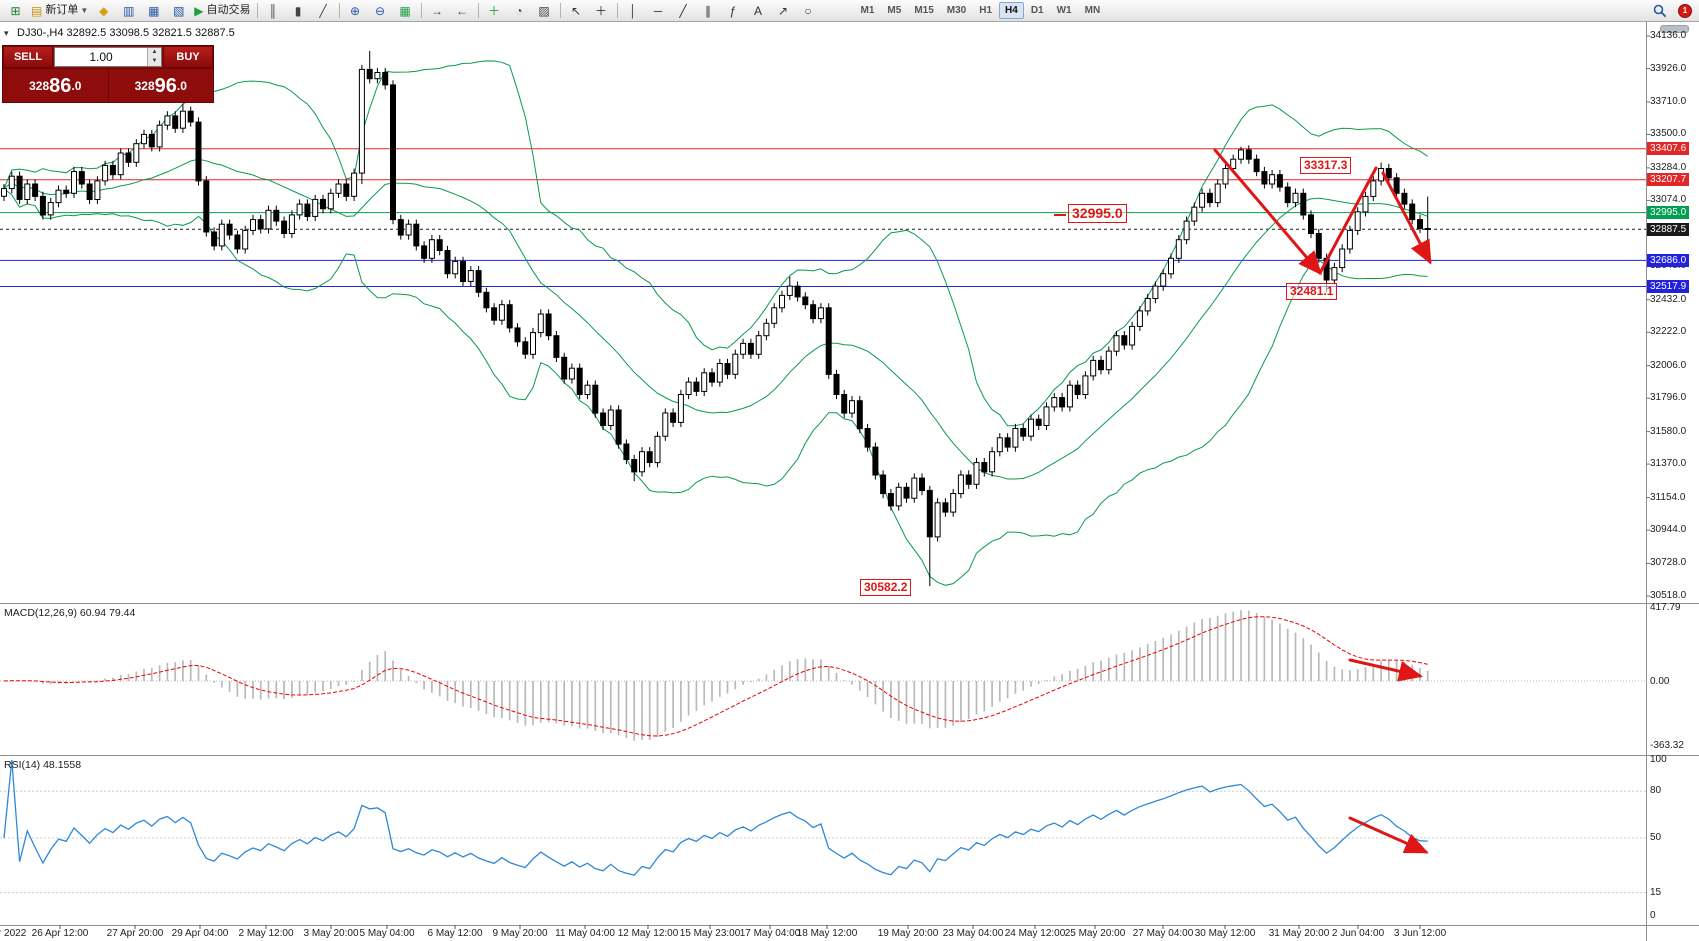 The width and height of the screenshot is (1699, 941). I want to click on time-axis-label: 29 Apr 04:00, so click(200, 933).